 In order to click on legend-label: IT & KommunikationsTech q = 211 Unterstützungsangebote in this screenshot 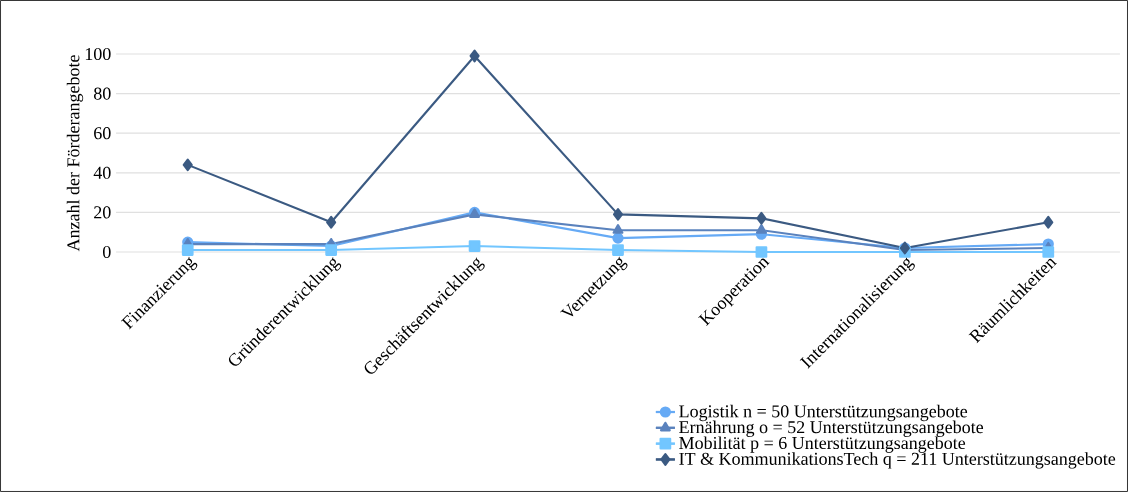, I will do `click(897, 460)`.